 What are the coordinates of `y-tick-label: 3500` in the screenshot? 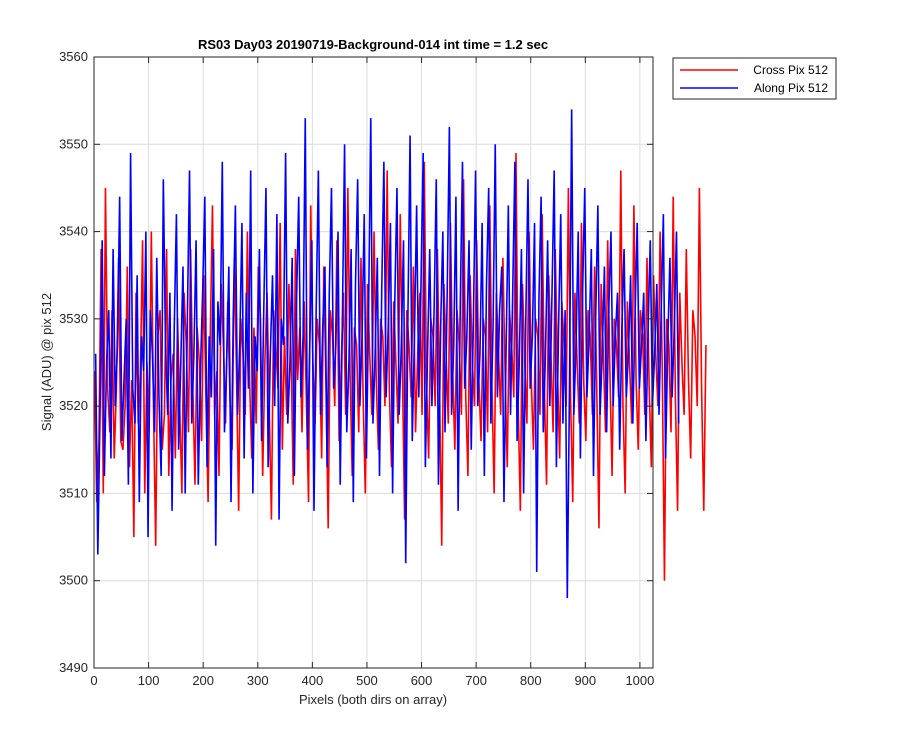 It's located at (73, 580).